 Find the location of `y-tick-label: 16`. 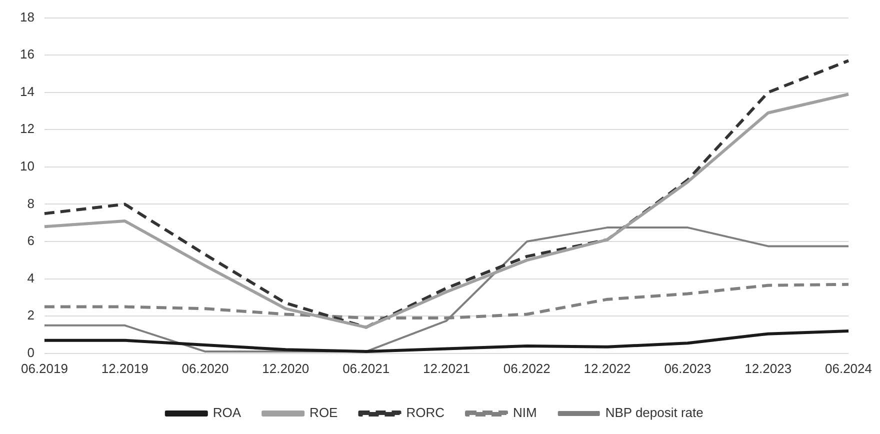

y-tick-label: 16 is located at coordinates (27, 54).